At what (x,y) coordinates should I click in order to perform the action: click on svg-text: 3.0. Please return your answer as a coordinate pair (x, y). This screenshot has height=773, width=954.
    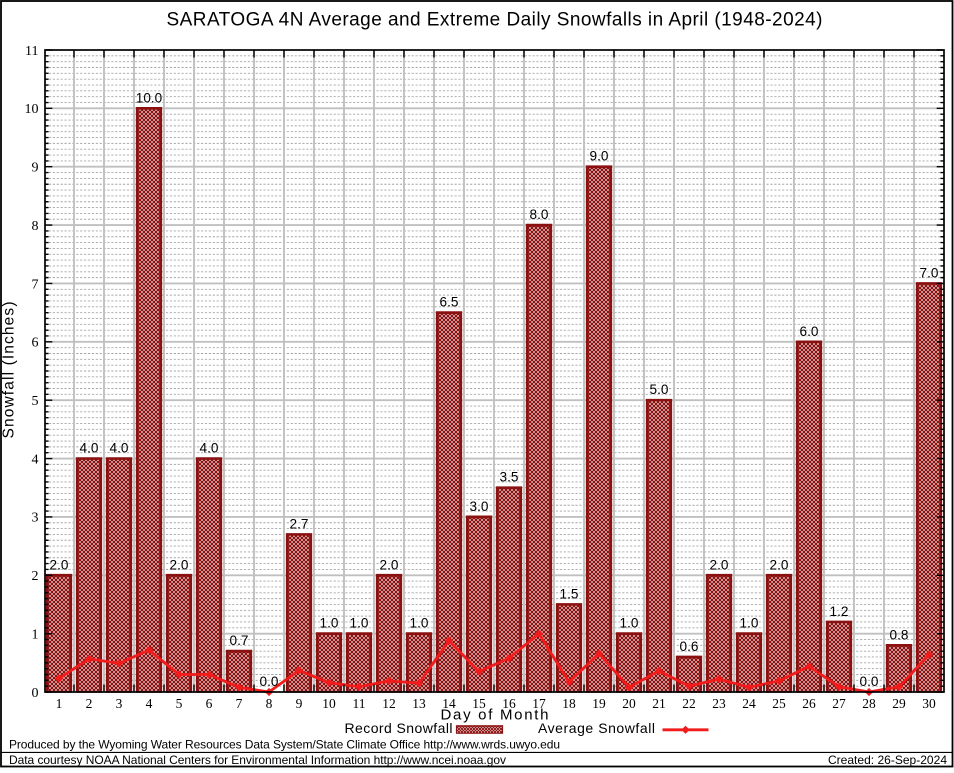
    Looking at the image, I should click on (479, 506).